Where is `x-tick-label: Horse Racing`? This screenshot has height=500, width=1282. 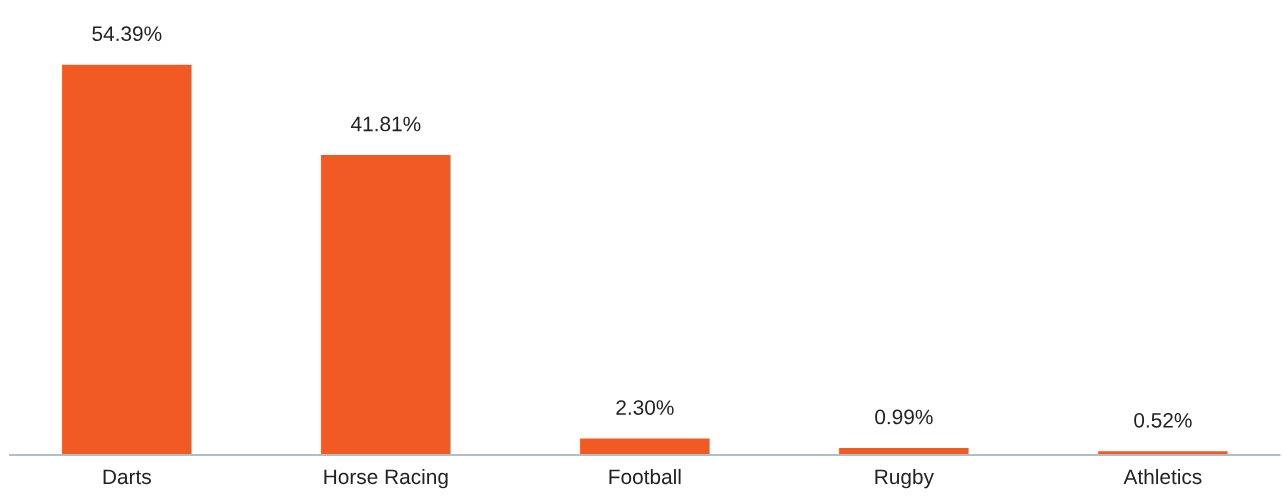 x-tick-label: Horse Racing is located at coordinates (386, 478).